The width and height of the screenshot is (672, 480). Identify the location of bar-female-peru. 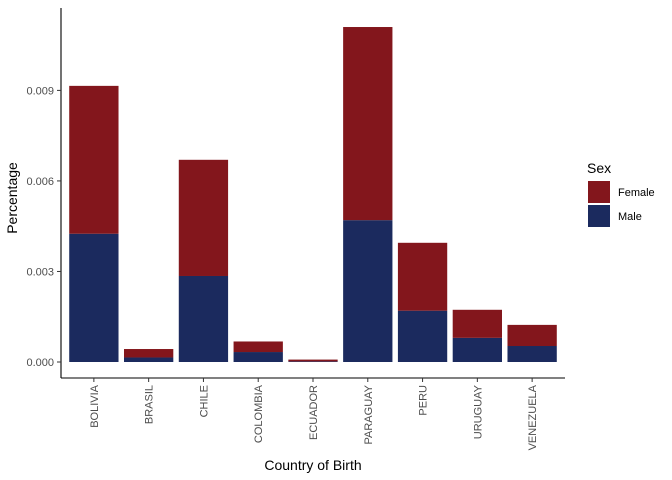
(422, 276).